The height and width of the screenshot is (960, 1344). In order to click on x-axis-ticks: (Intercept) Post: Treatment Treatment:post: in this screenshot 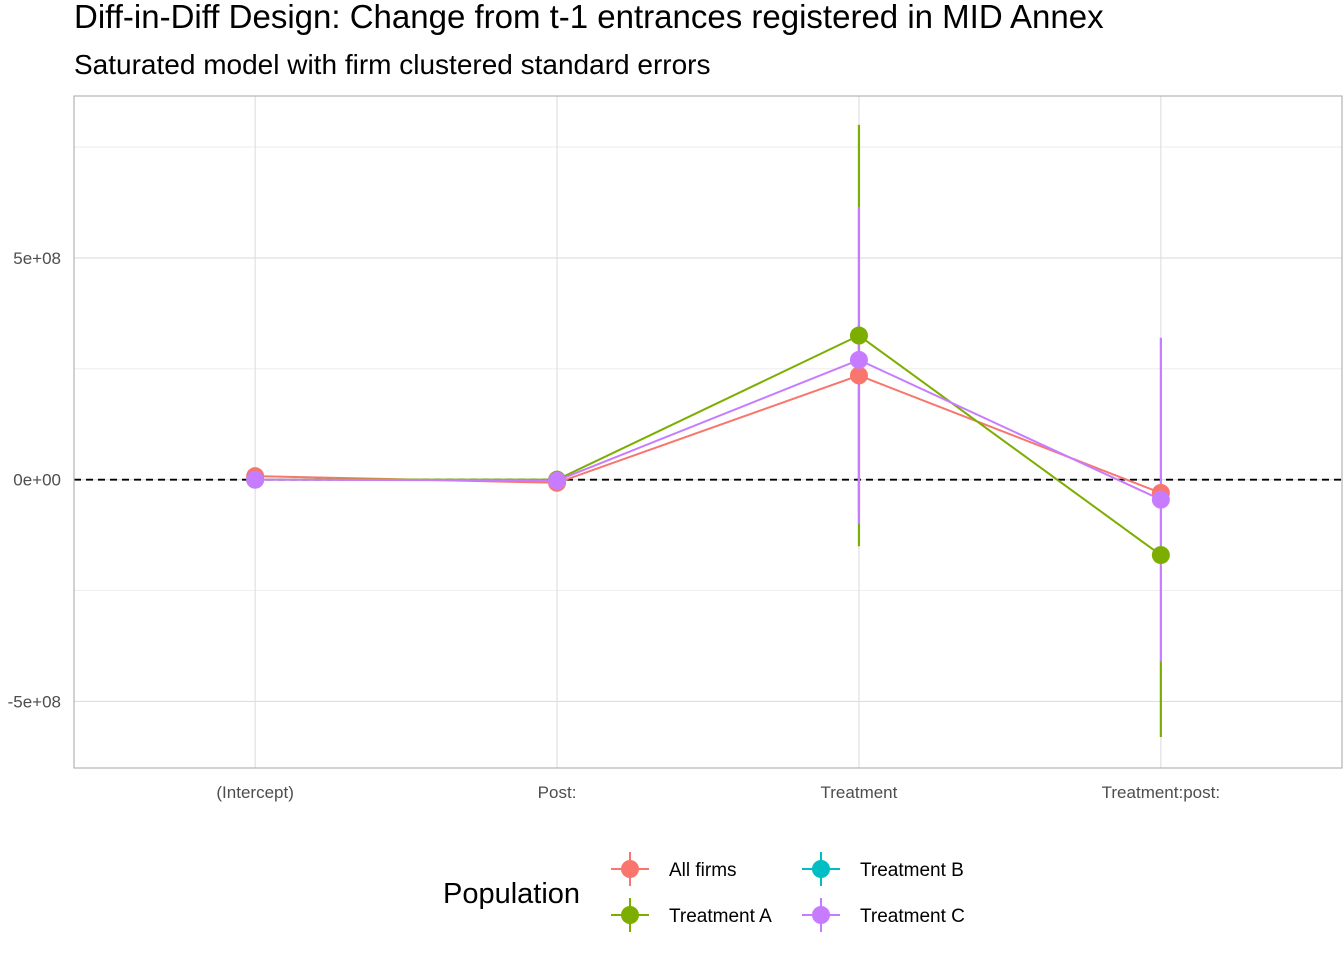, I will do `click(718, 792)`.